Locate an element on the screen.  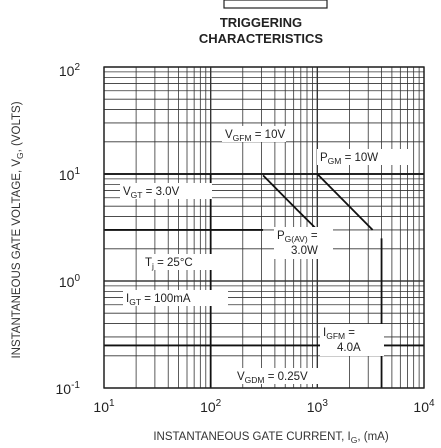
annotation-label: VGFM = 10V is located at coordinates (255, 136).